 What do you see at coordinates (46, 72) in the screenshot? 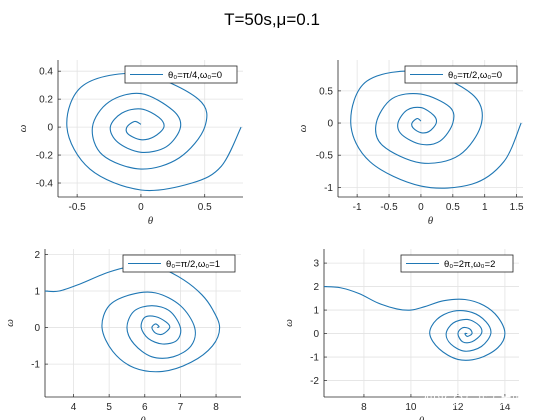
I see `y-tick-label: 0.4` at bounding box center [46, 72].